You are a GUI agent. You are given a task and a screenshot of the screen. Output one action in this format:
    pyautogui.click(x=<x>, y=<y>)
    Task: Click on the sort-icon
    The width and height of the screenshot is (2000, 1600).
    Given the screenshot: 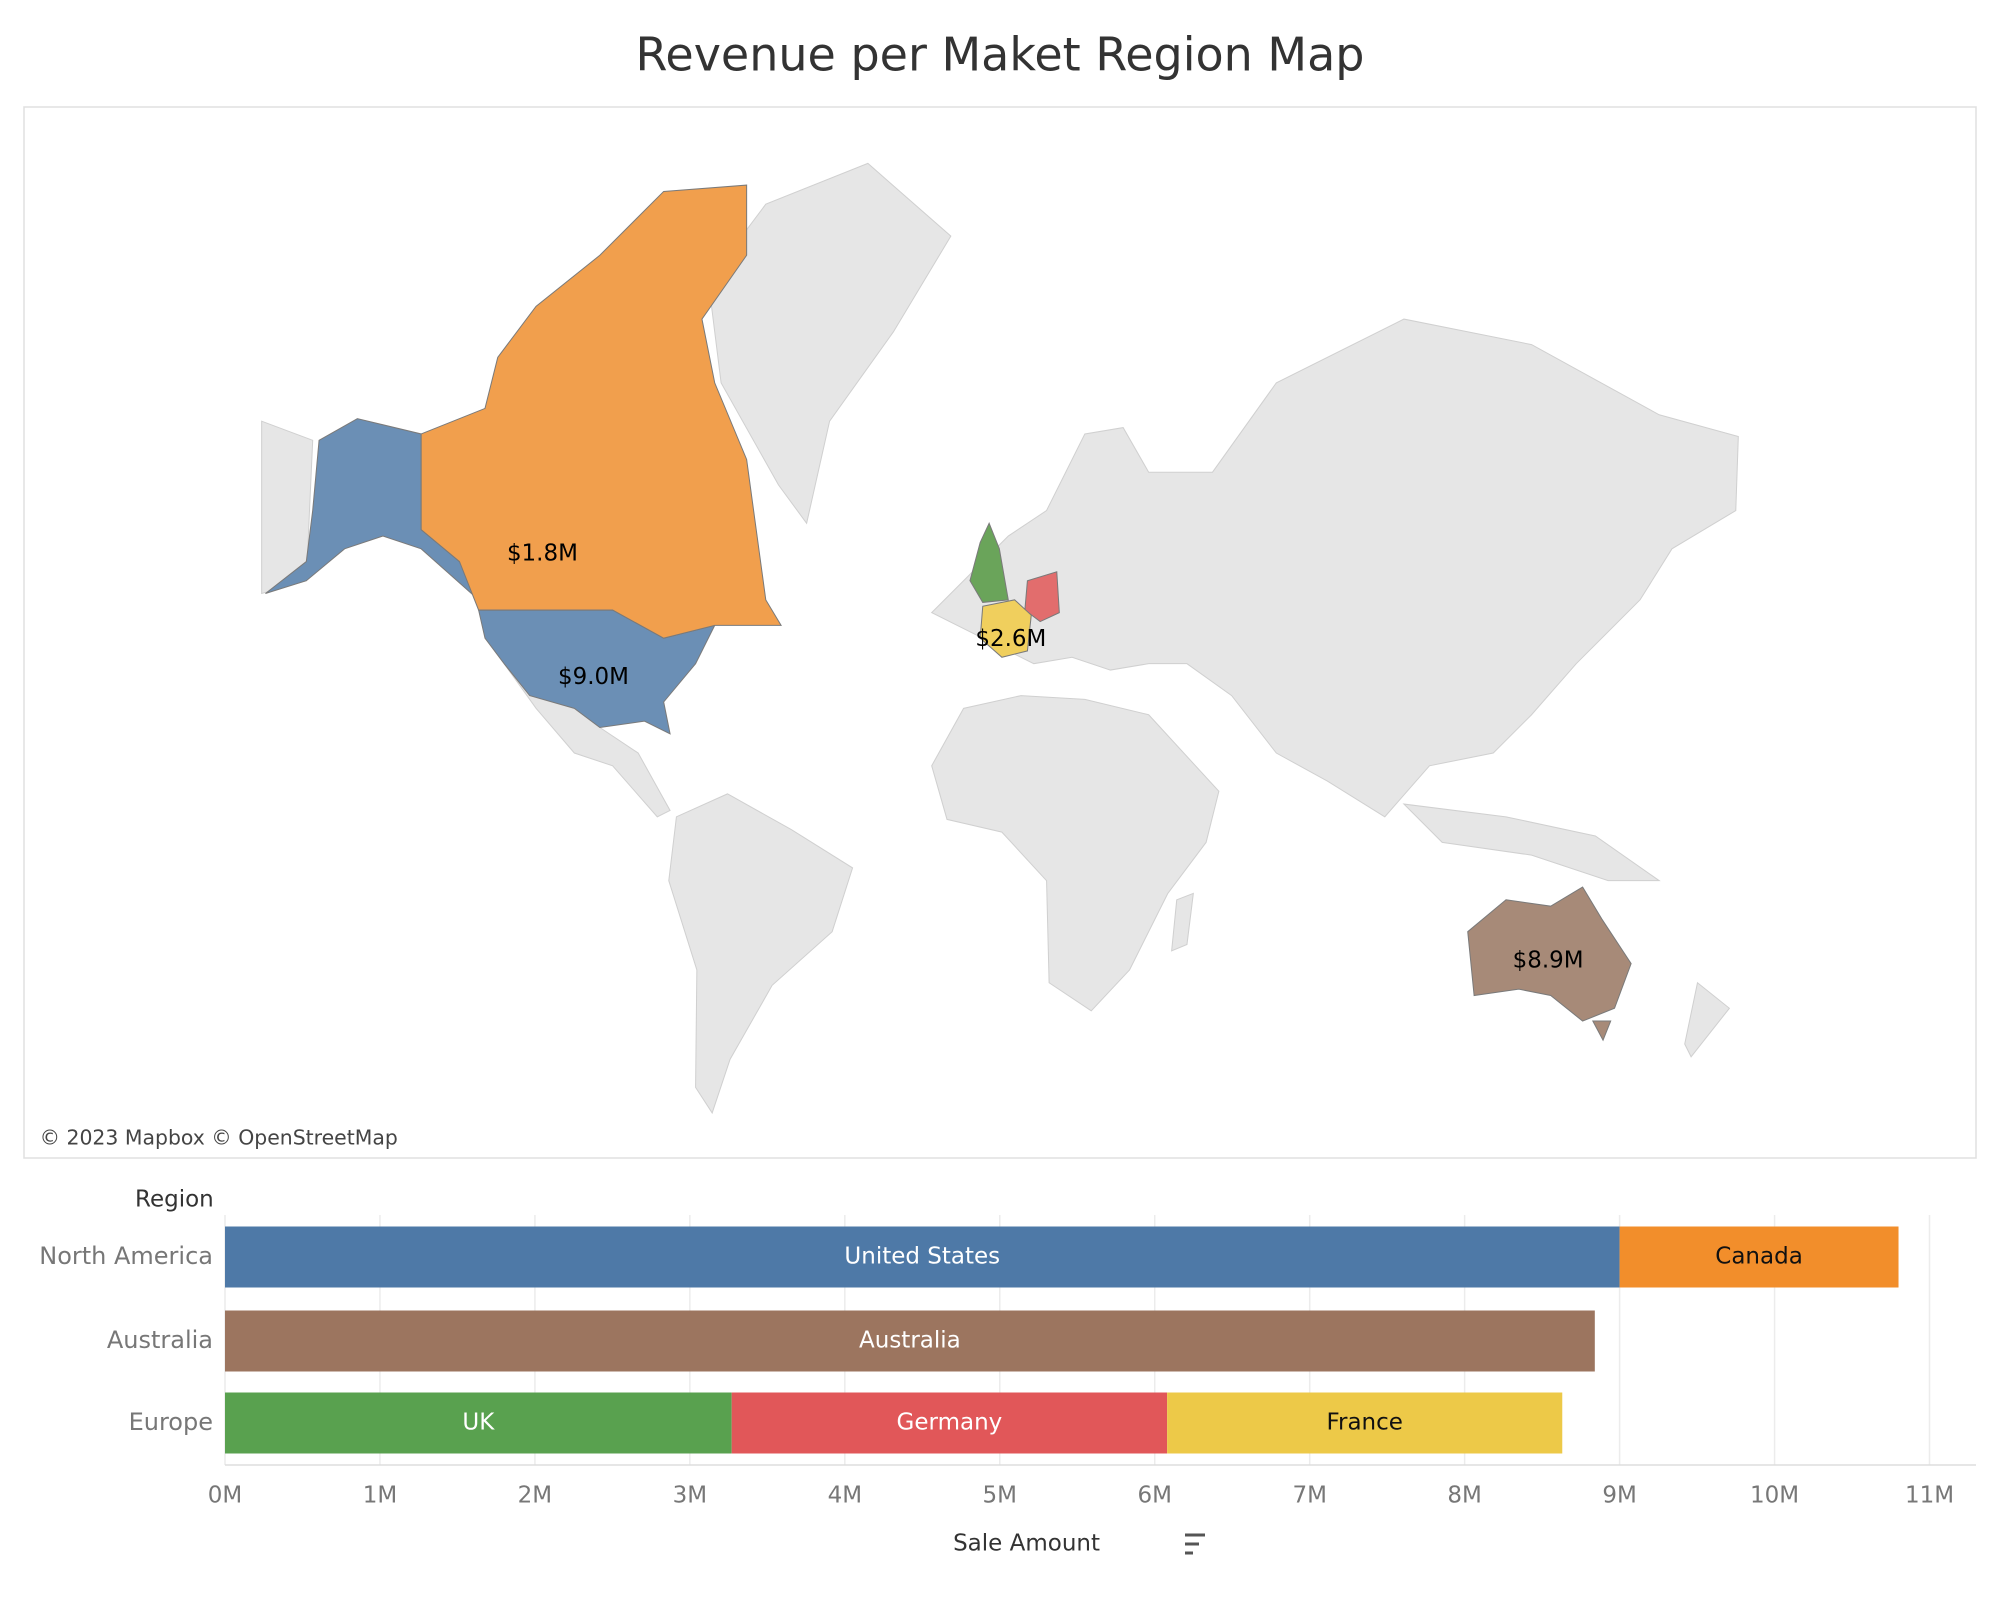 What is the action you would take?
    pyautogui.click(x=1195, y=1544)
    